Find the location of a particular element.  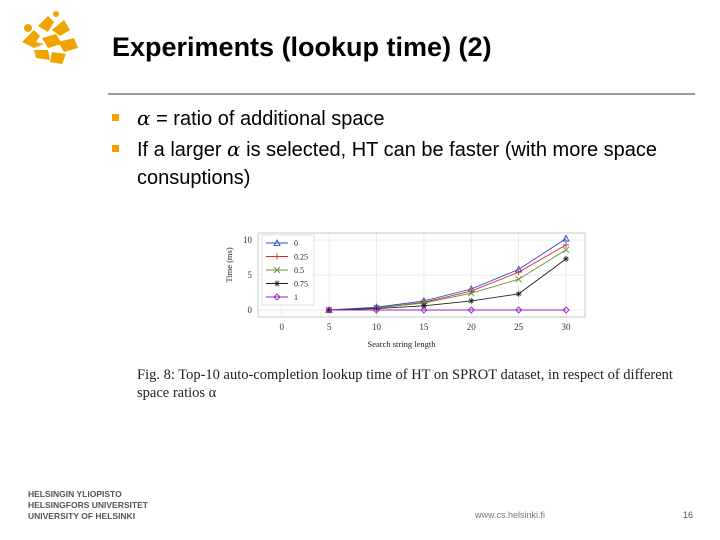

x-tick-label: 10 is located at coordinates (377, 327).